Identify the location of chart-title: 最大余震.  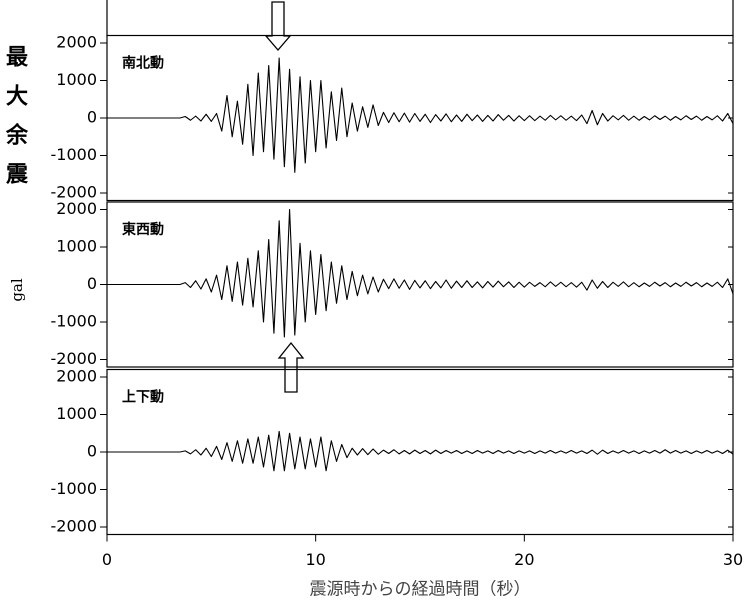
(15, 123).